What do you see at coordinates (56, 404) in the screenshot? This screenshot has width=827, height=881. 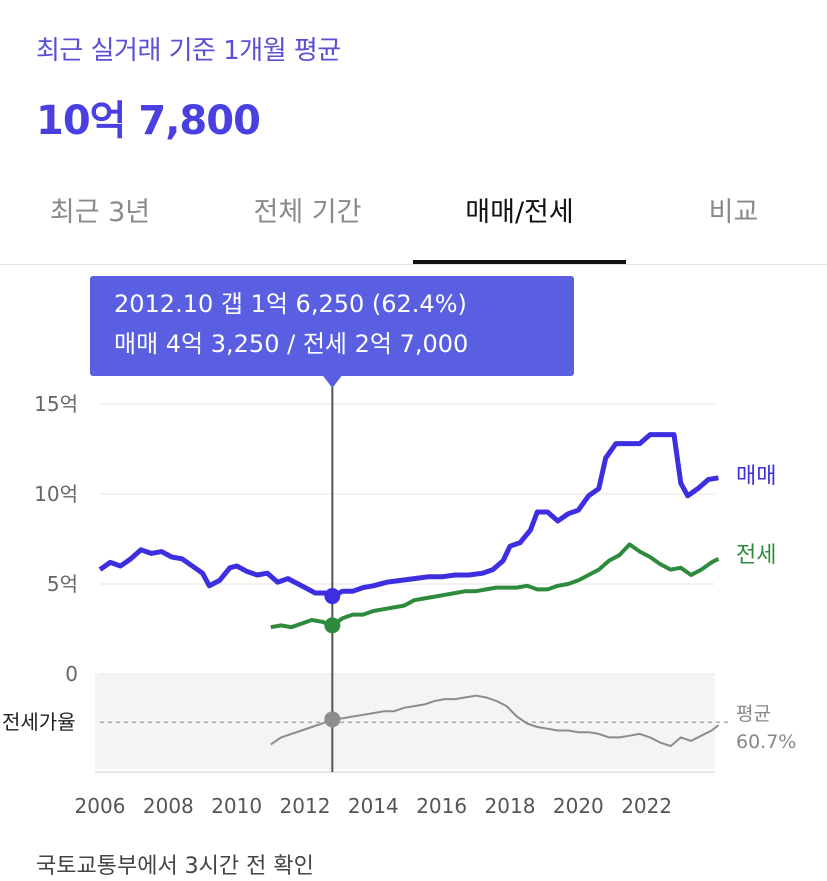 I see `y-tick-label: 15억` at bounding box center [56, 404].